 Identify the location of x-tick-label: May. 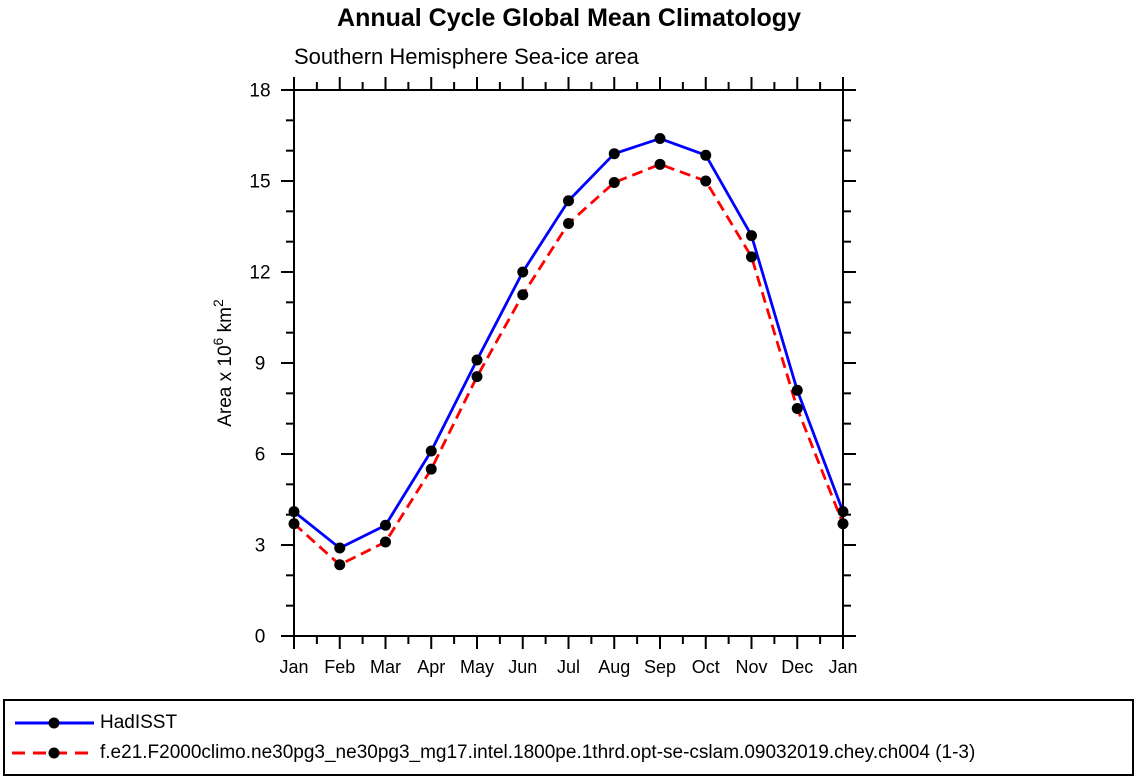
(477, 667).